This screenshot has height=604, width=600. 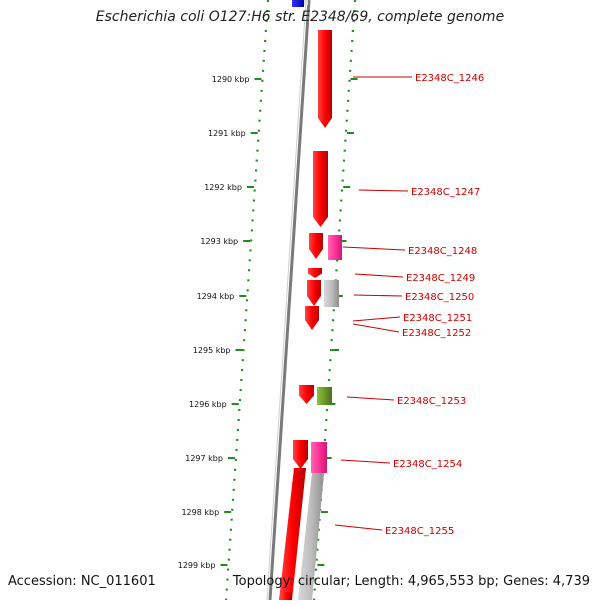 I want to click on gene-label: E2348C_1252, so click(x=436, y=333).